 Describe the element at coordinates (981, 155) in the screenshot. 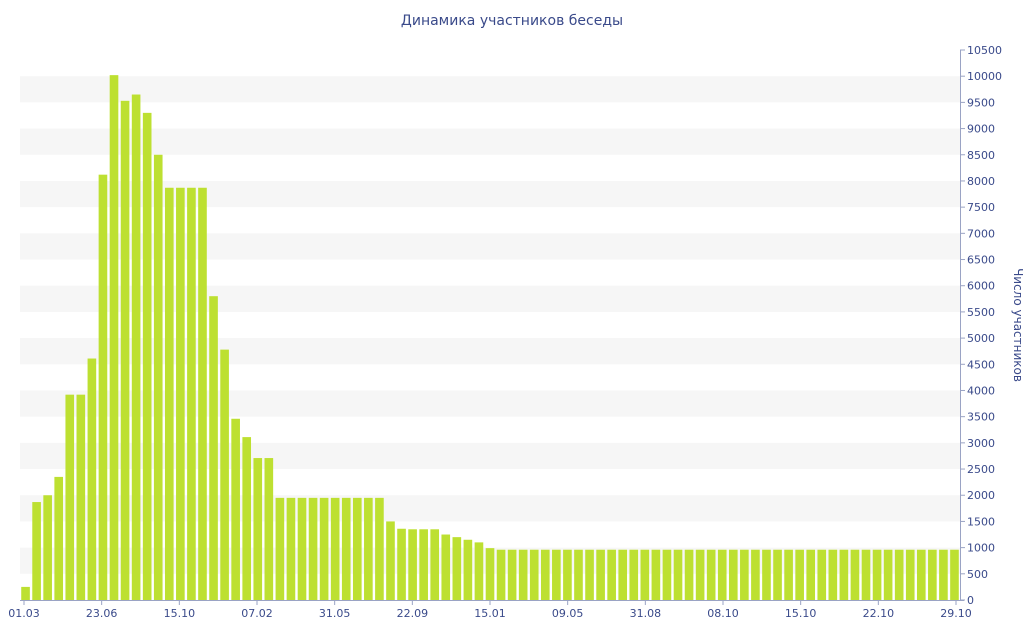

I see `y-tick-label: 8500` at that location.